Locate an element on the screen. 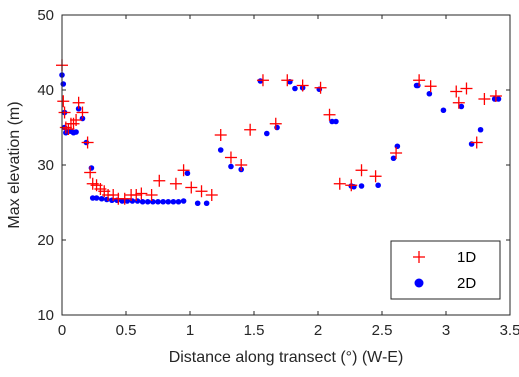 The height and width of the screenshot is (377, 519). legend-box is located at coordinates (445, 270).